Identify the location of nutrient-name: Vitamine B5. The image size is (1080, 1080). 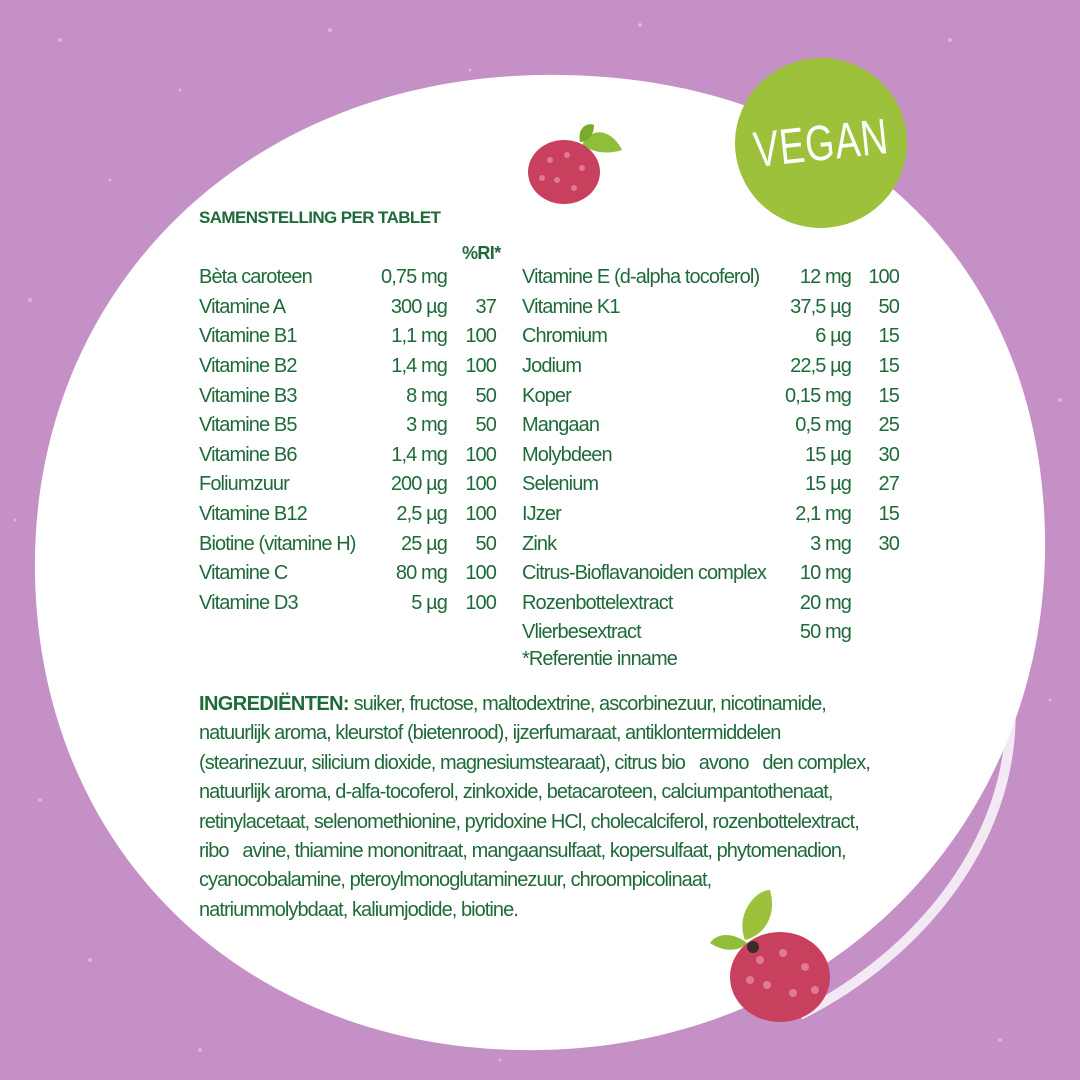
(248, 425).